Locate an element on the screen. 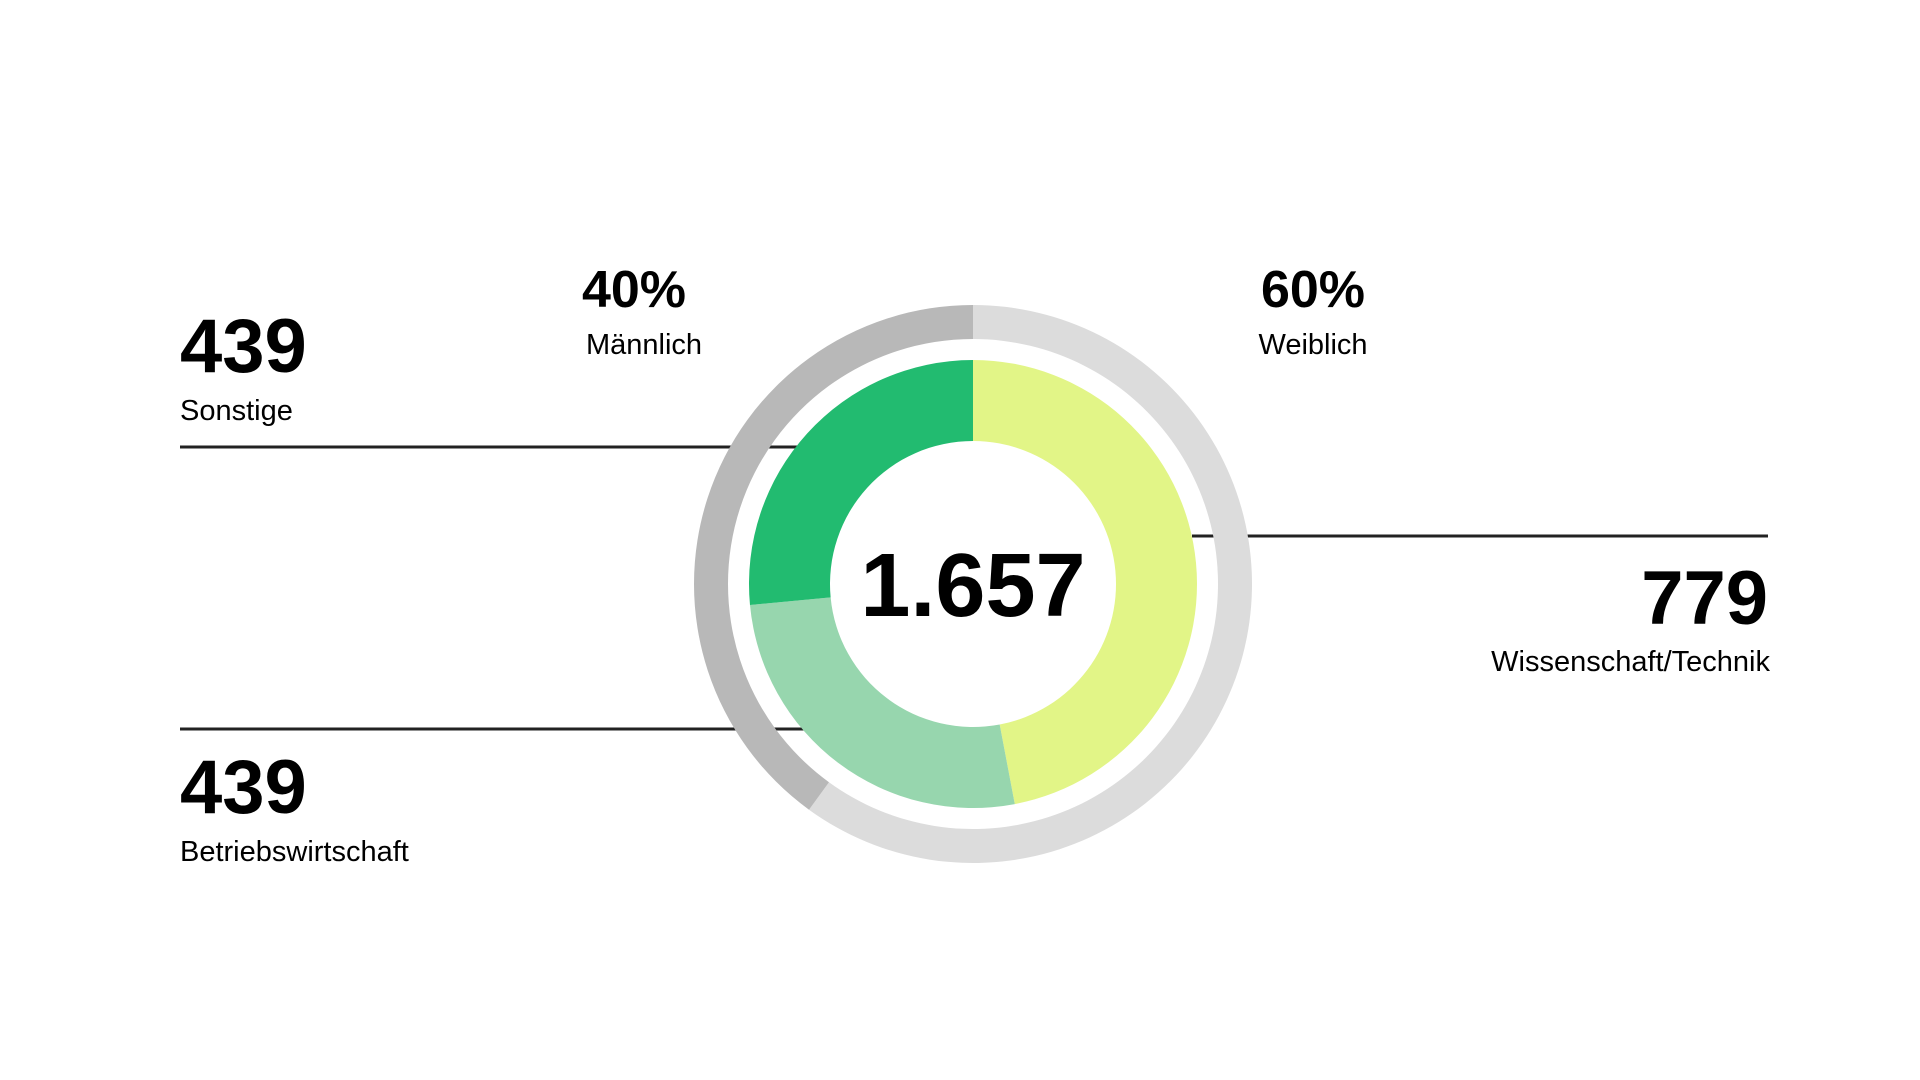 Image resolution: width=1920 pixels, height=1080 pixels. category-label: Wissenschaft/Technik is located at coordinates (1630, 662).